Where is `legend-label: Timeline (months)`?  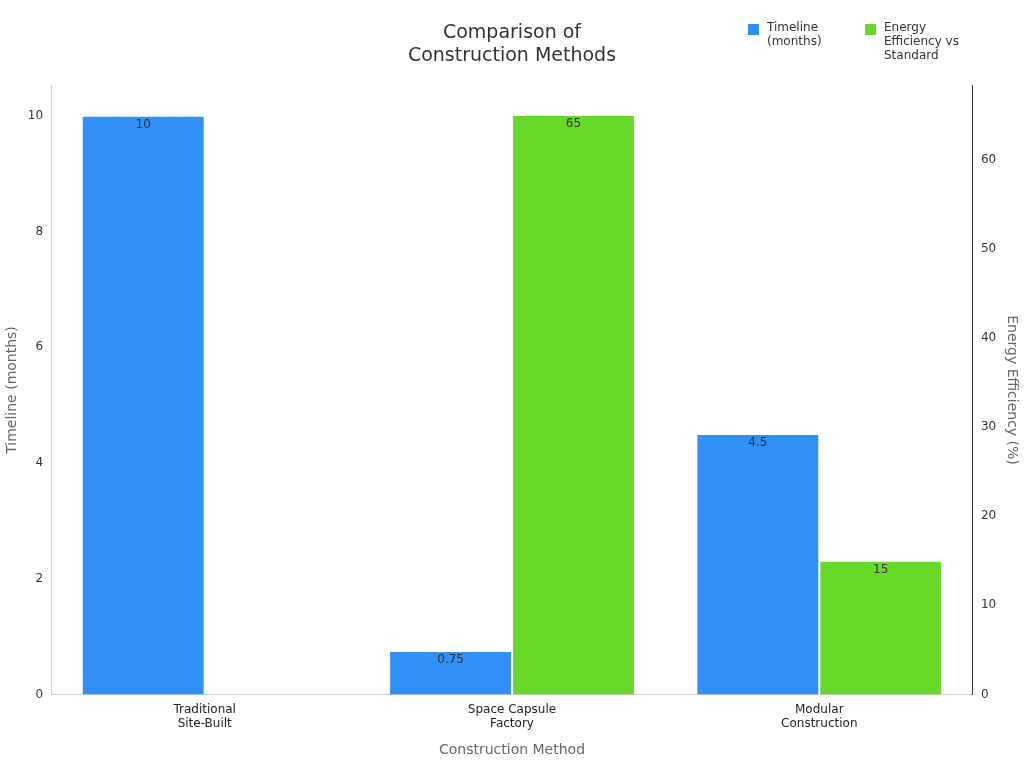 legend-label: Timeline (months) is located at coordinates (795, 34).